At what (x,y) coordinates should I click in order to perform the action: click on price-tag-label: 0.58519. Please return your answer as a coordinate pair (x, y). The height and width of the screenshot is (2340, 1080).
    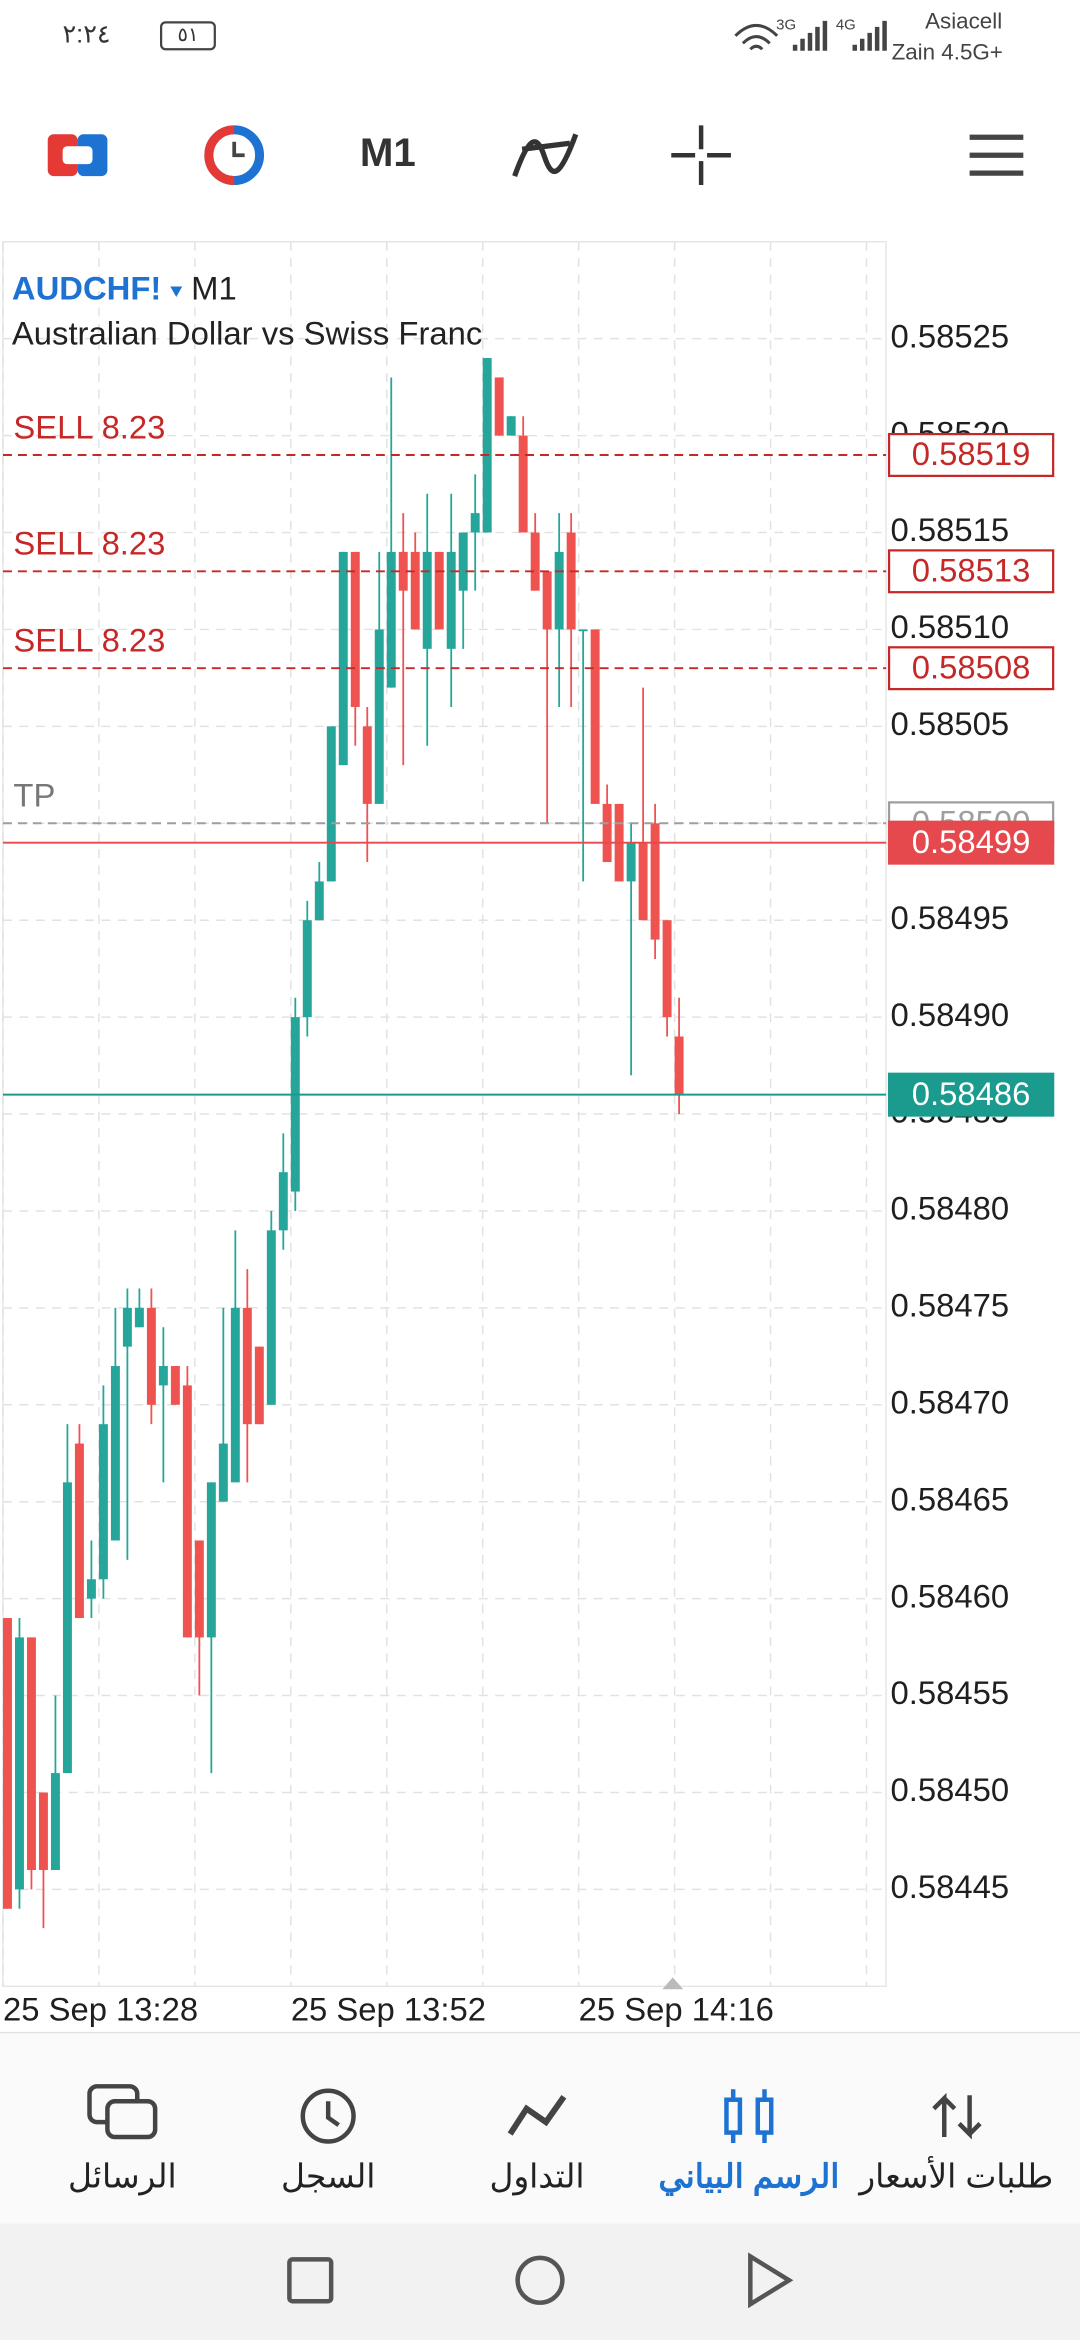
    Looking at the image, I should click on (971, 453).